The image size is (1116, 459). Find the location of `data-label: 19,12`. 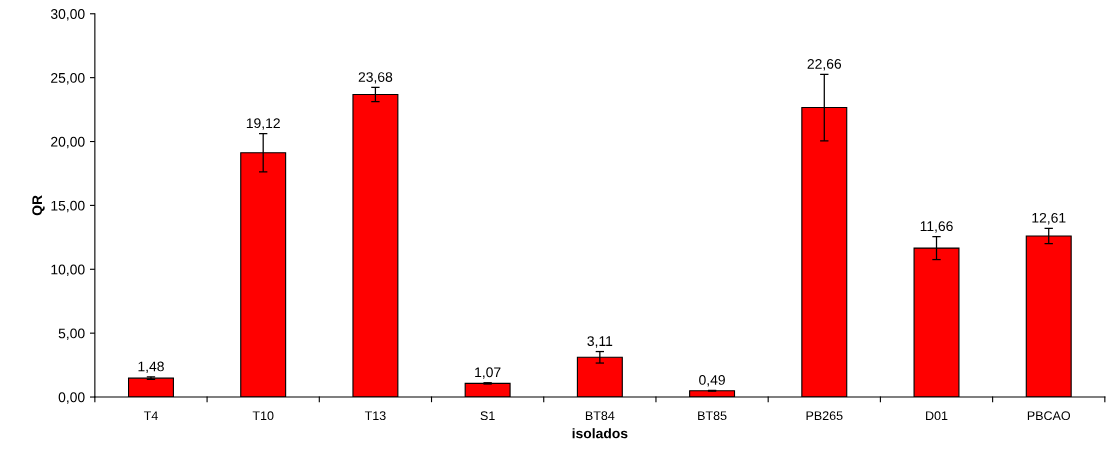

data-label: 19,12 is located at coordinates (263, 124).